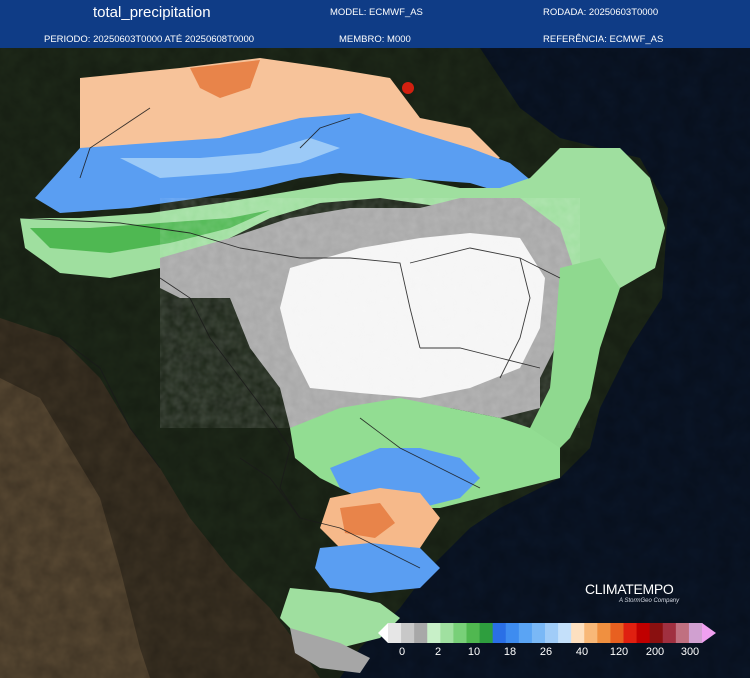 The image size is (750, 678). What do you see at coordinates (474, 652) in the screenshot?
I see `colorbar-tick-label: 10` at bounding box center [474, 652].